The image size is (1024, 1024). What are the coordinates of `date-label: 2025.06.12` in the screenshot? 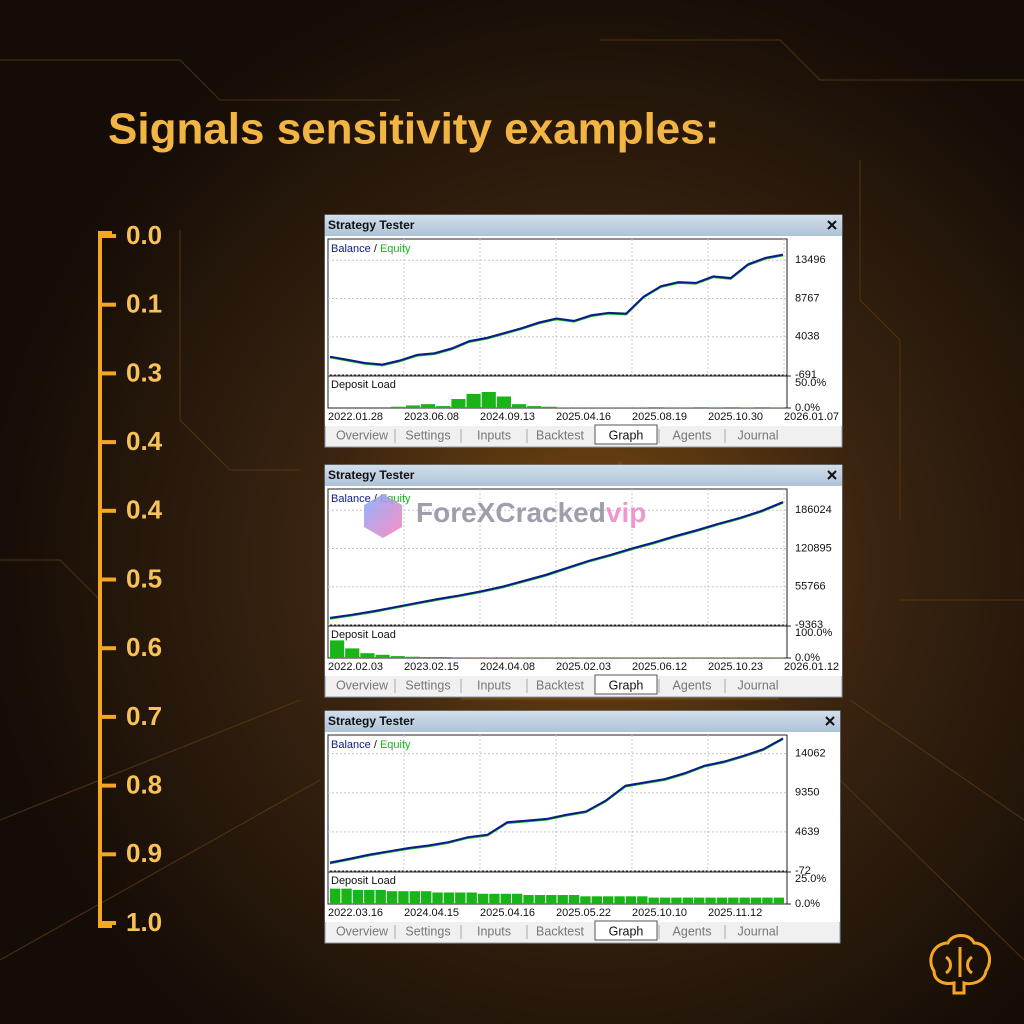 It's located at (659, 667).